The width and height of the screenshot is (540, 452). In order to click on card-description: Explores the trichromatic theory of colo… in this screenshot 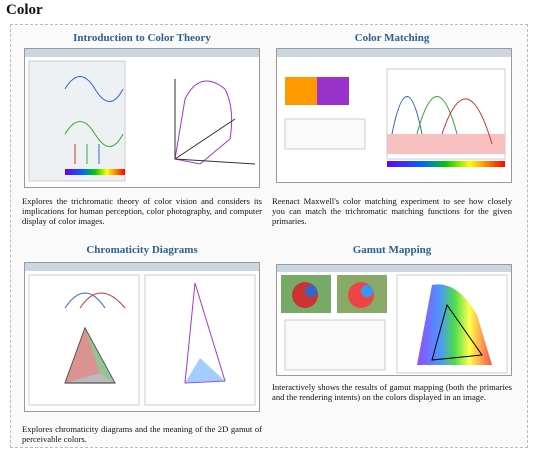, I will do `click(142, 211)`.